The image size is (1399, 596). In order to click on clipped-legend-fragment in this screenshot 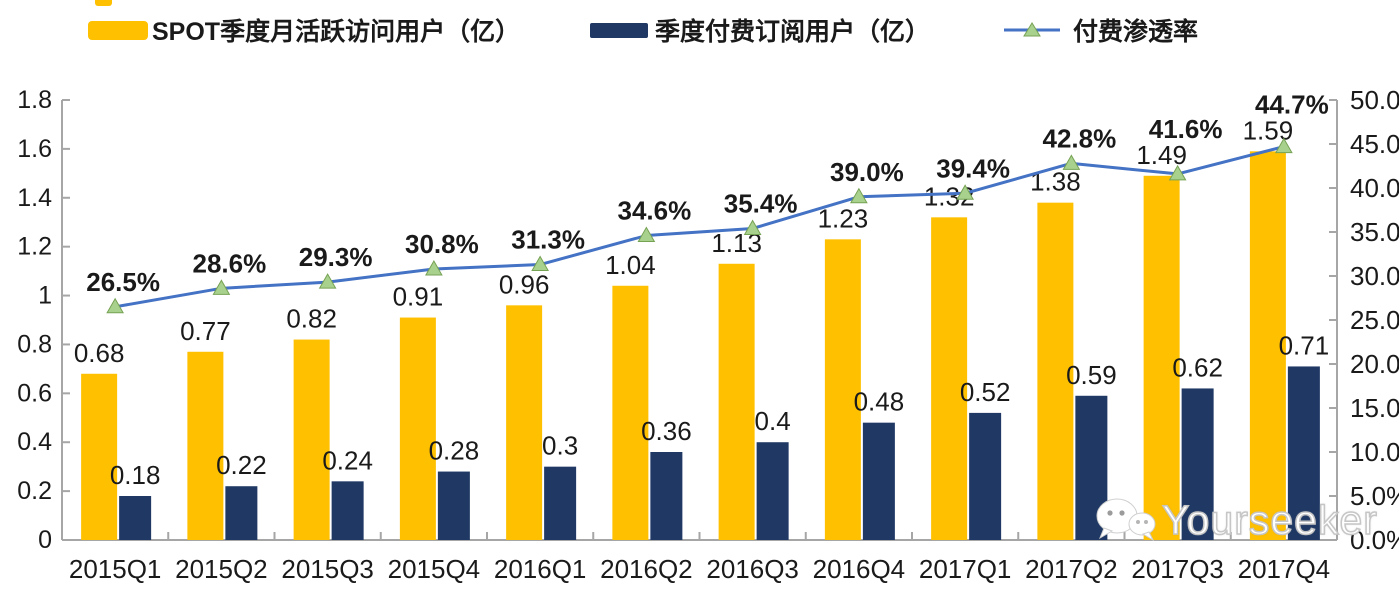, I will do `click(103, 3)`.